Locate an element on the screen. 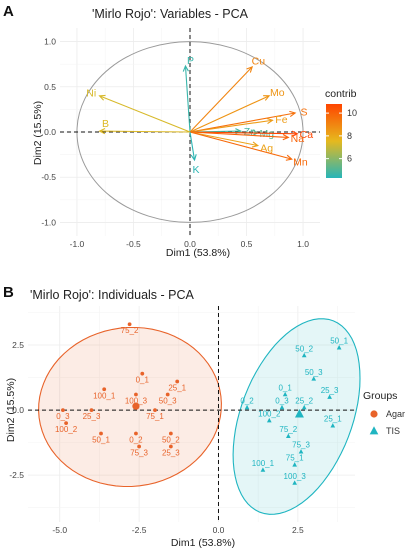 The width and height of the screenshot is (415, 550). point-label-tis: 50_3 is located at coordinates (314, 372).